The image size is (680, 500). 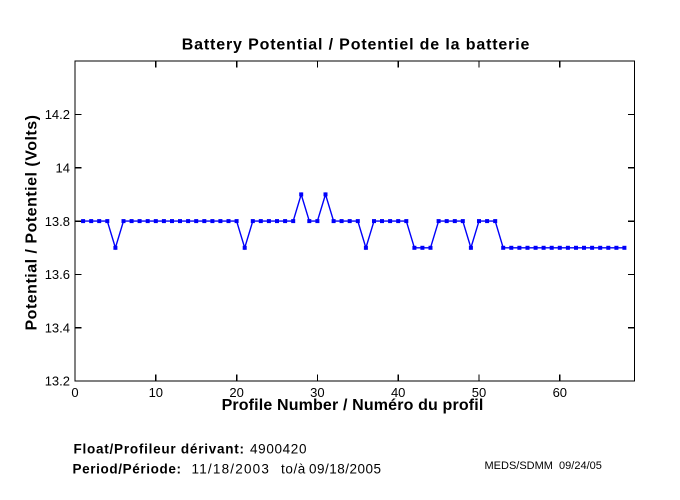 What do you see at coordinates (278, 449) in the screenshot?
I see `svg-text: 4900420` at bounding box center [278, 449].